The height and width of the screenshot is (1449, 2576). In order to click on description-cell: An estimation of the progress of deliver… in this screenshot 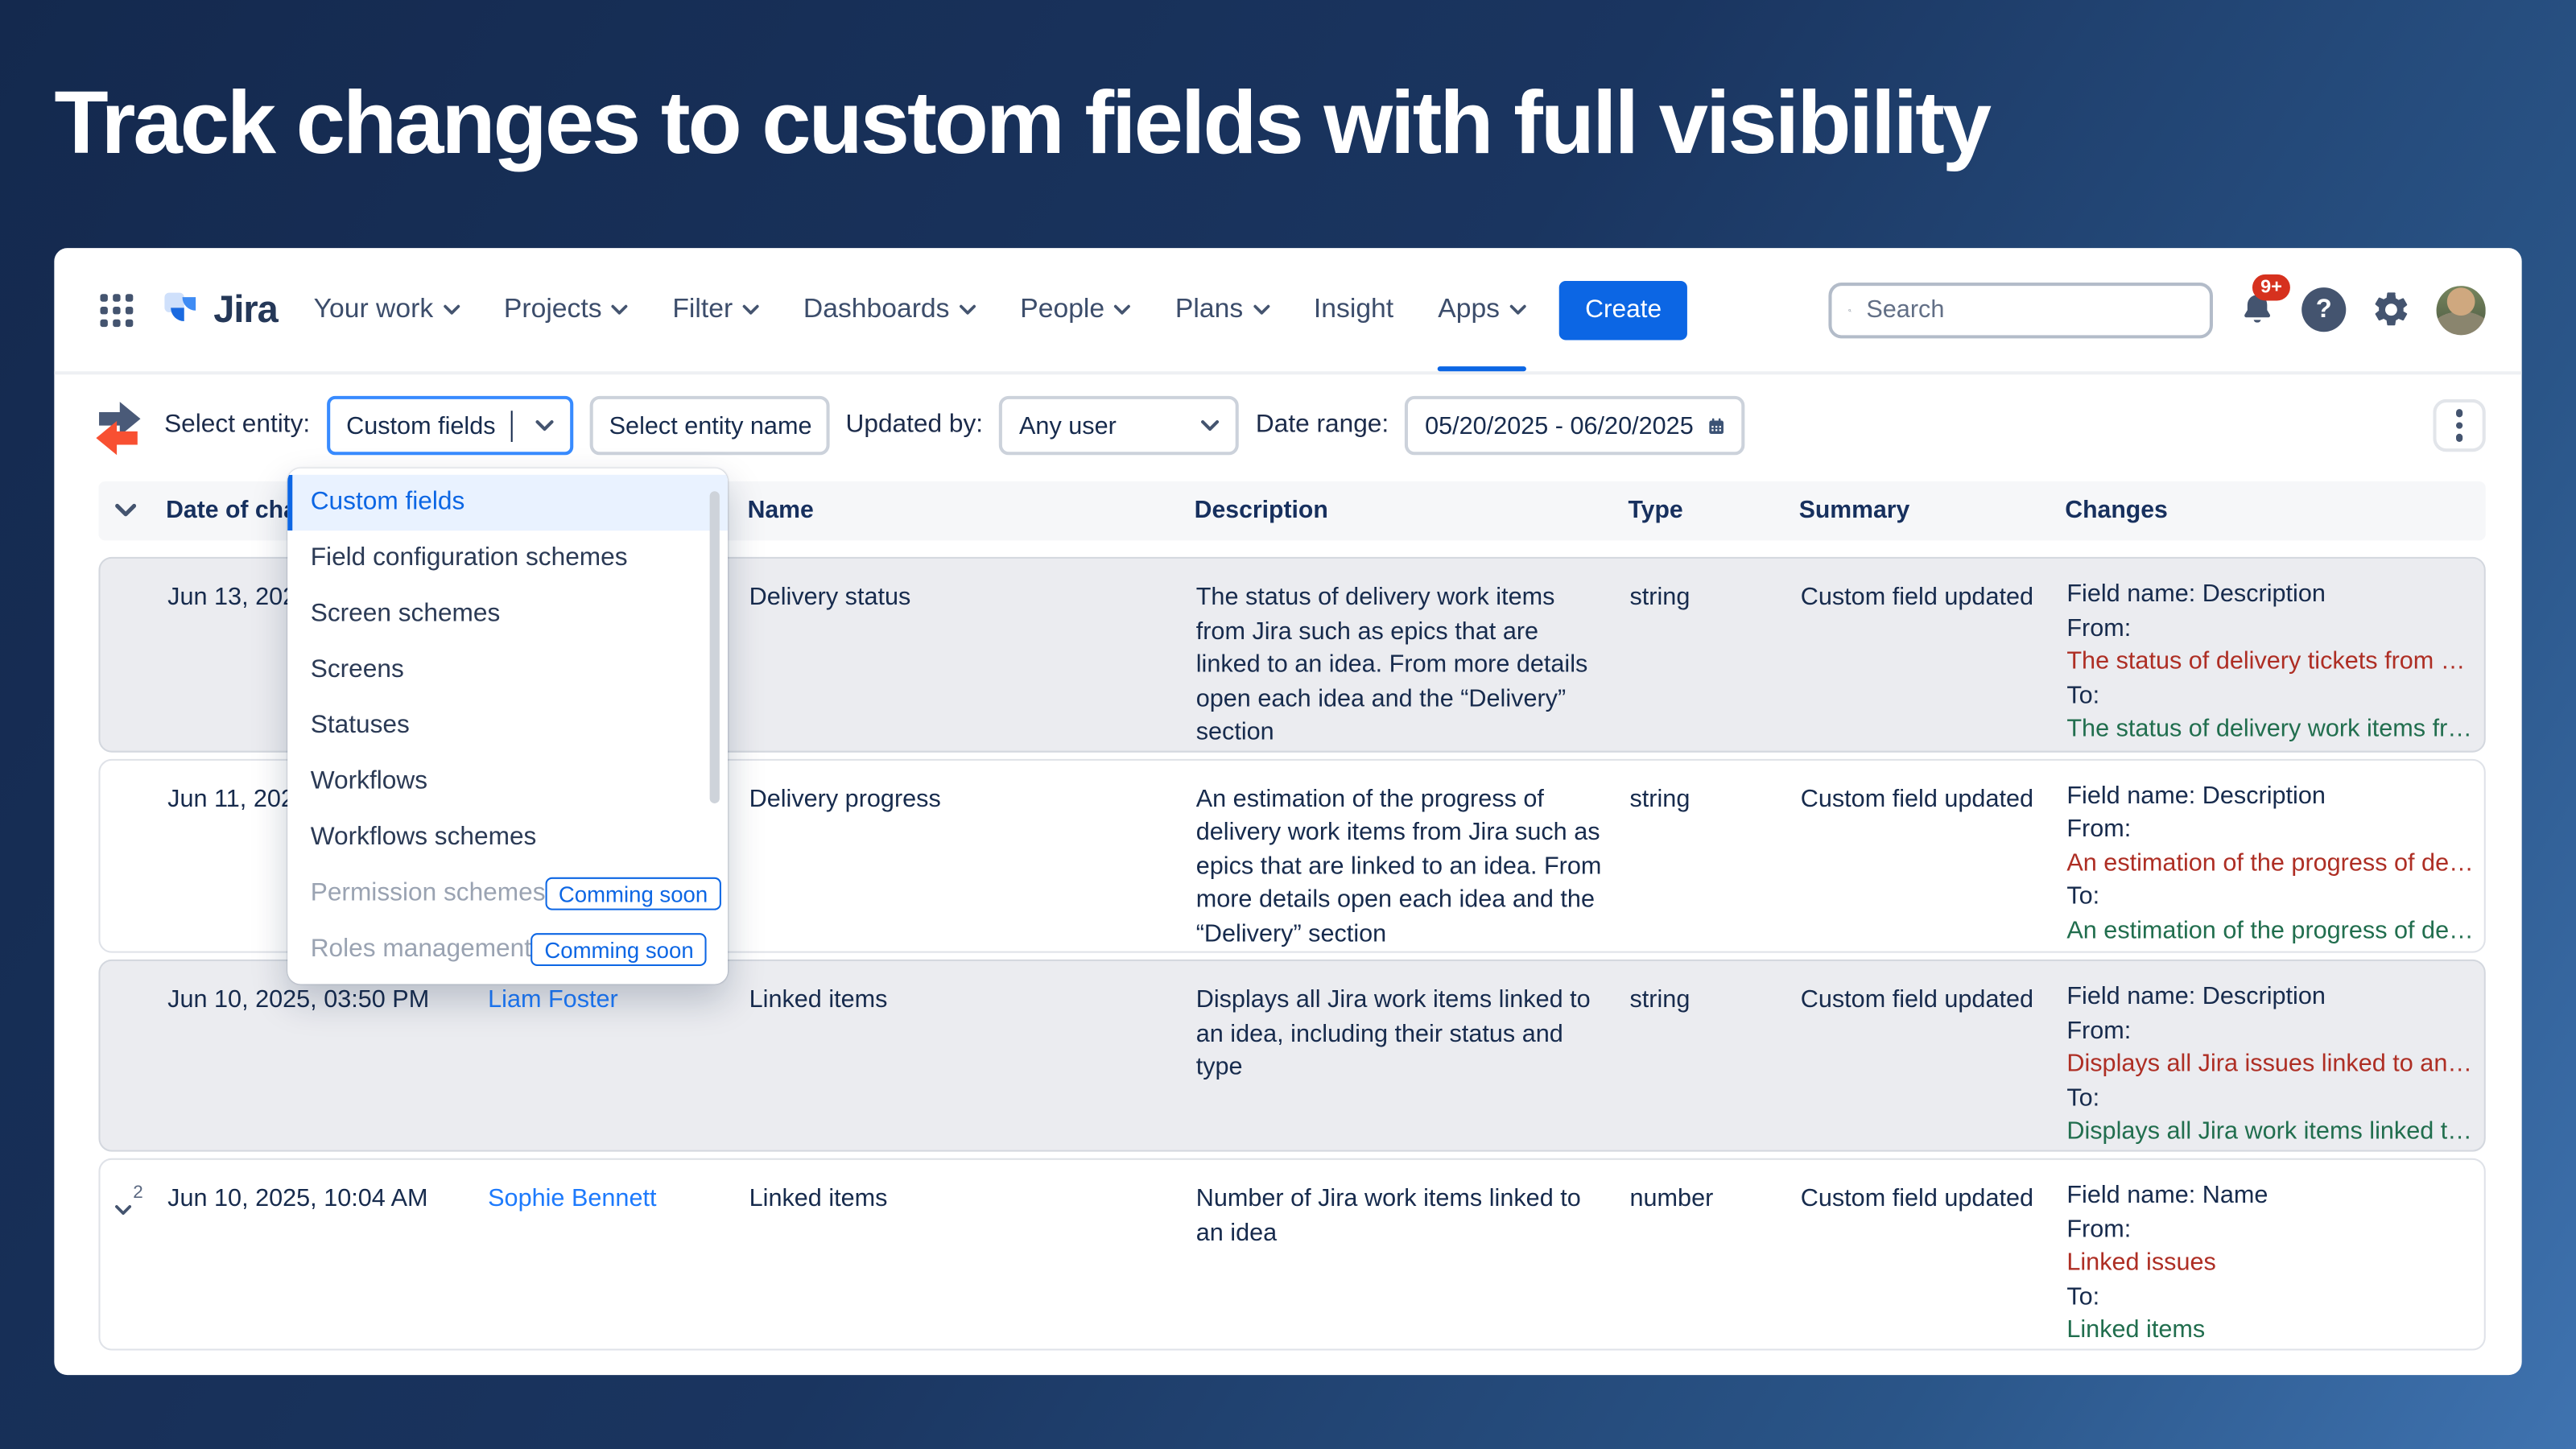, I will do `click(1398, 865)`.